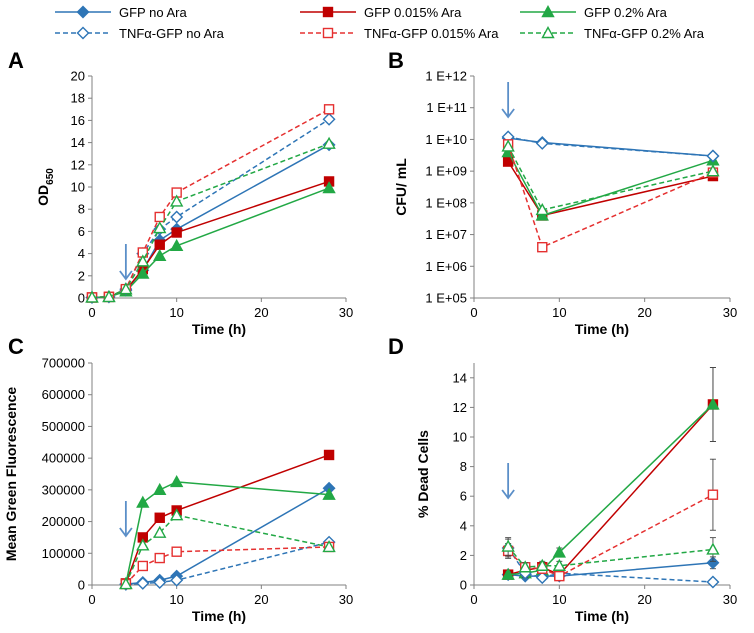  I want to click on x-tick-label: 0, so click(91, 312).